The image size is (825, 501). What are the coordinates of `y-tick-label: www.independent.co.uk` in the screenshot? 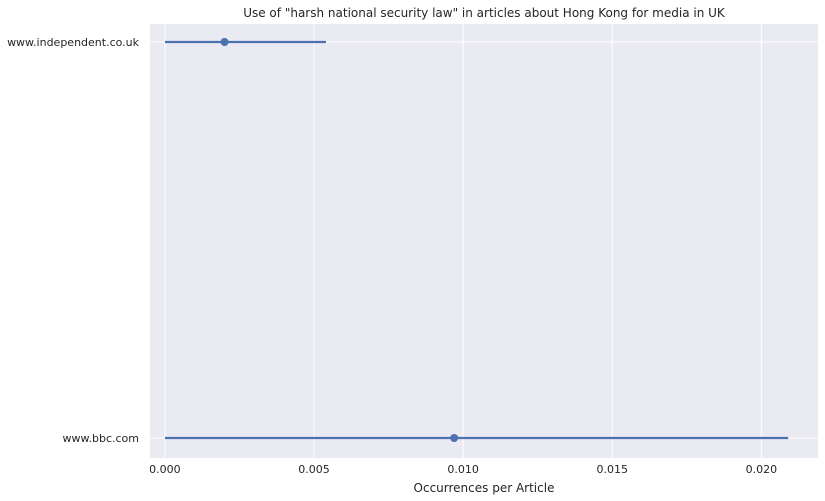 It's located at (73, 42).